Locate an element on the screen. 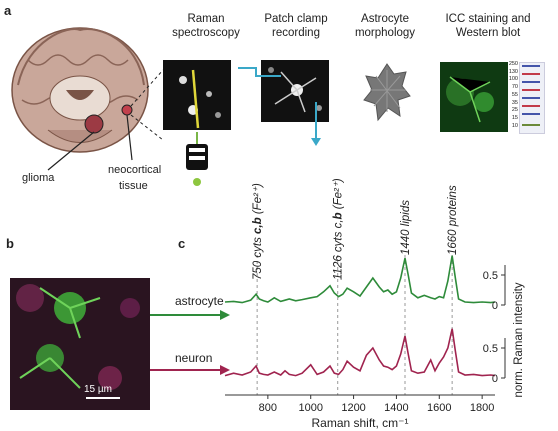  series-line-neuron is located at coordinates (360, 352).